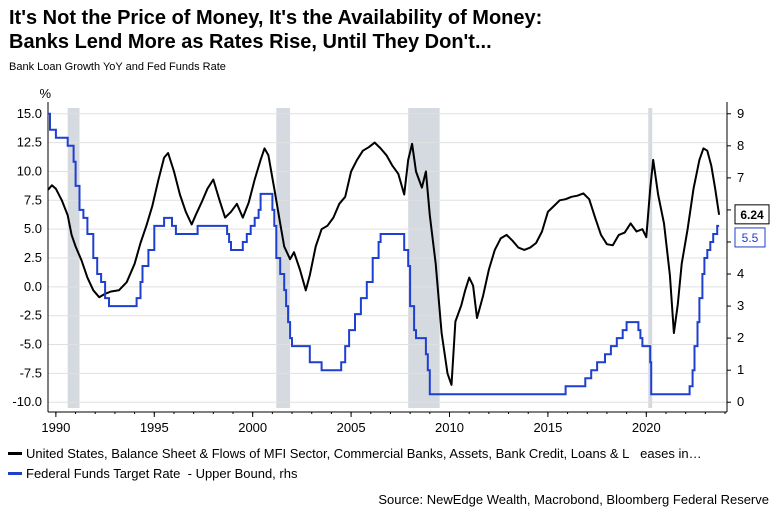 This screenshot has width=779, height=521. Describe the element at coordinates (252, 427) in the screenshot. I see `x-tick-label: 2000` at that location.